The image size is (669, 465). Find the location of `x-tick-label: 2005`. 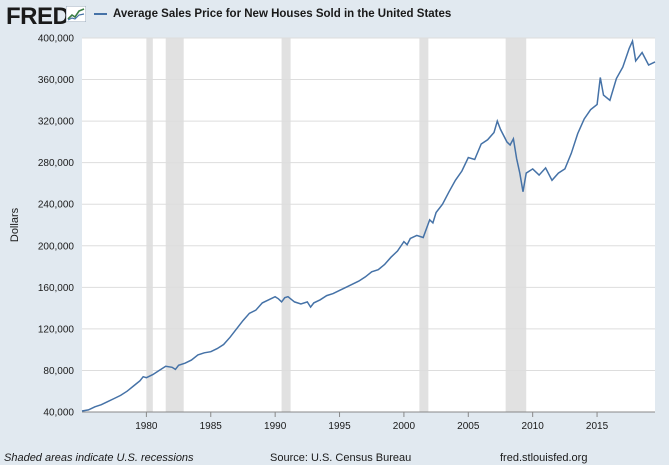

x-tick-label: 2005 is located at coordinates (468, 426).